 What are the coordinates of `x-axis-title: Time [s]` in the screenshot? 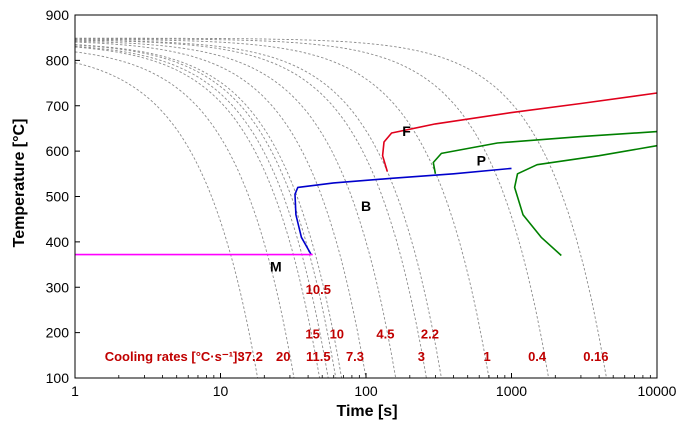 It's located at (366, 411).